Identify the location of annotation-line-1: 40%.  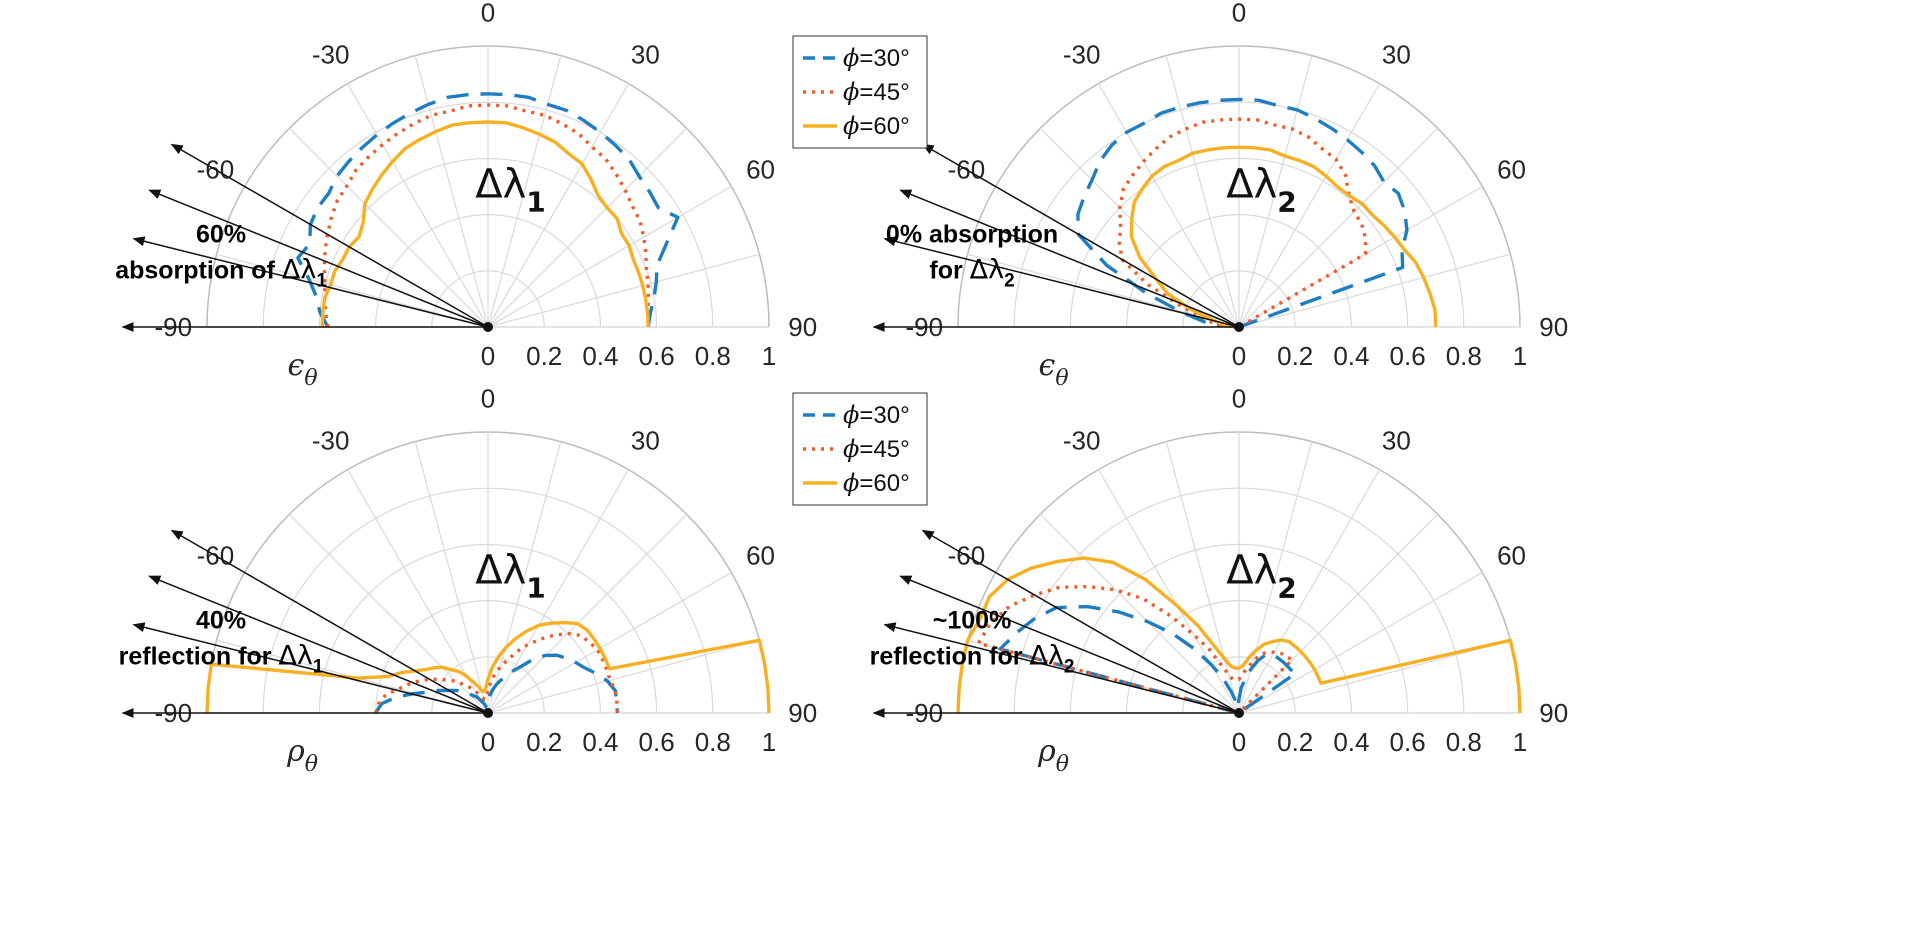
(221, 621).